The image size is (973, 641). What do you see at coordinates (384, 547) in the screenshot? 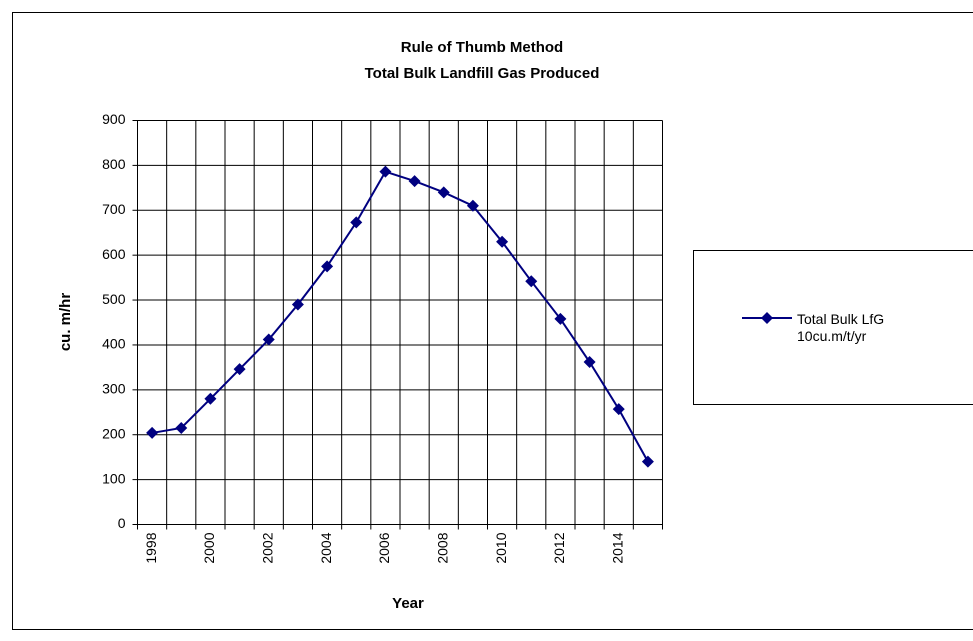
I see `x-tick-label: 2006` at bounding box center [384, 547].